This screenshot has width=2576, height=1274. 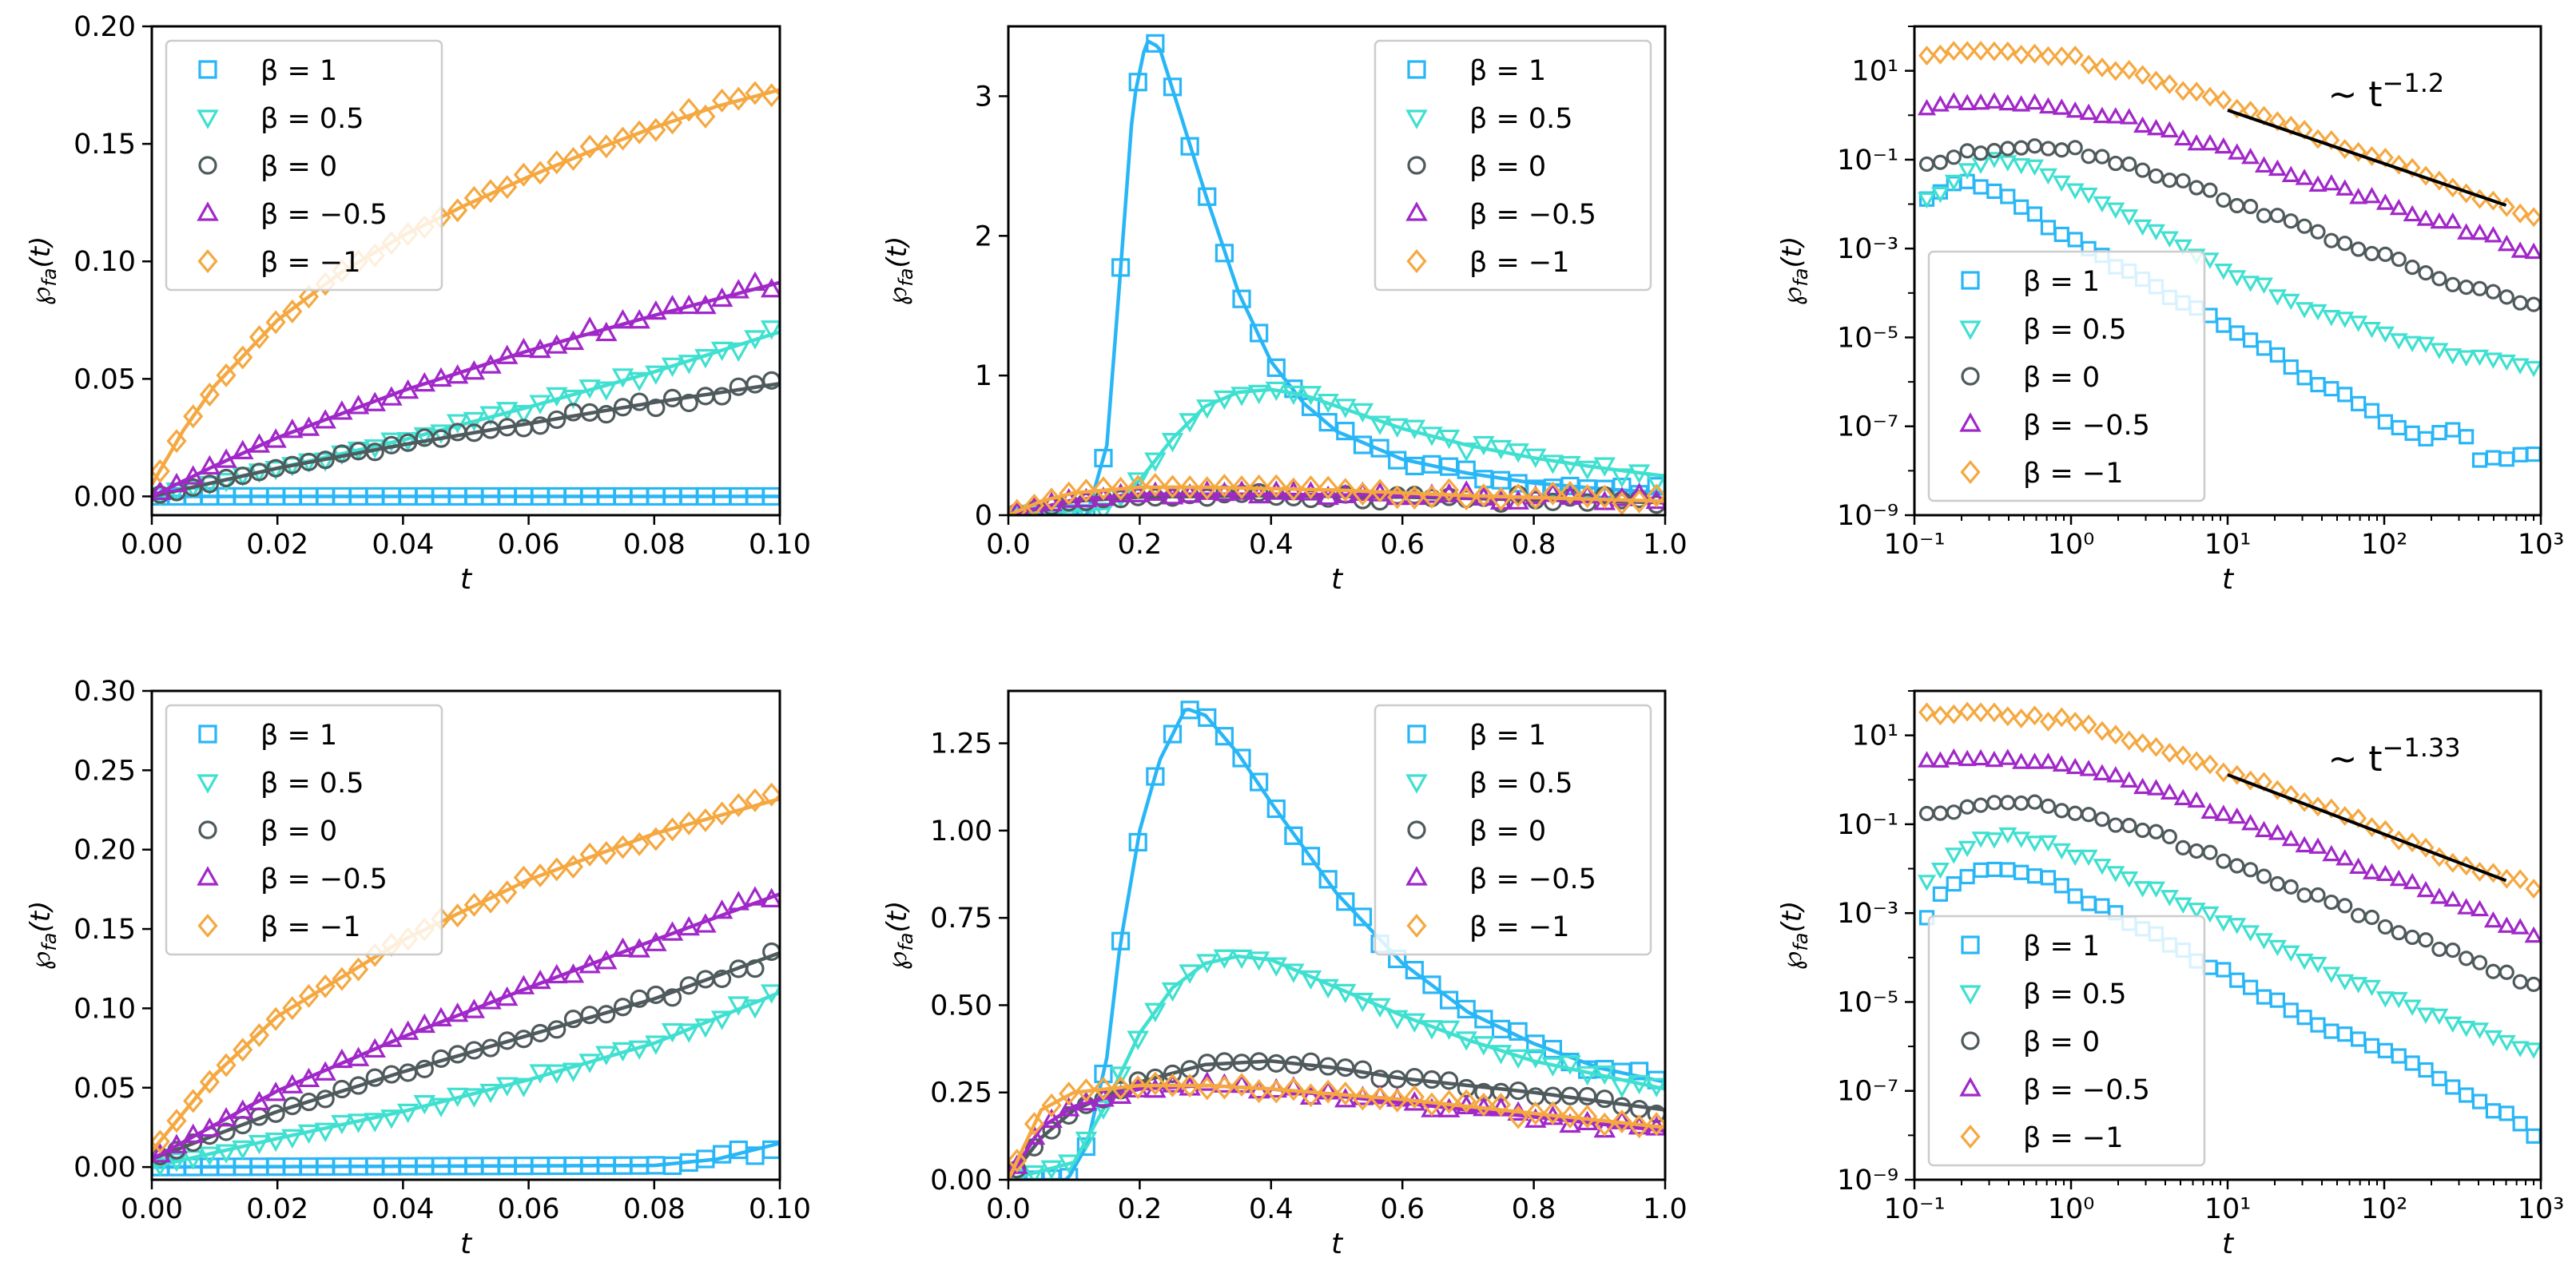 What do you see at coordinates (304, 165) in the screenshot?
I see `legend: β = 1 β = 0.5 β = 0 β = −0.5 β = −1` at bounding box center [304, 165].